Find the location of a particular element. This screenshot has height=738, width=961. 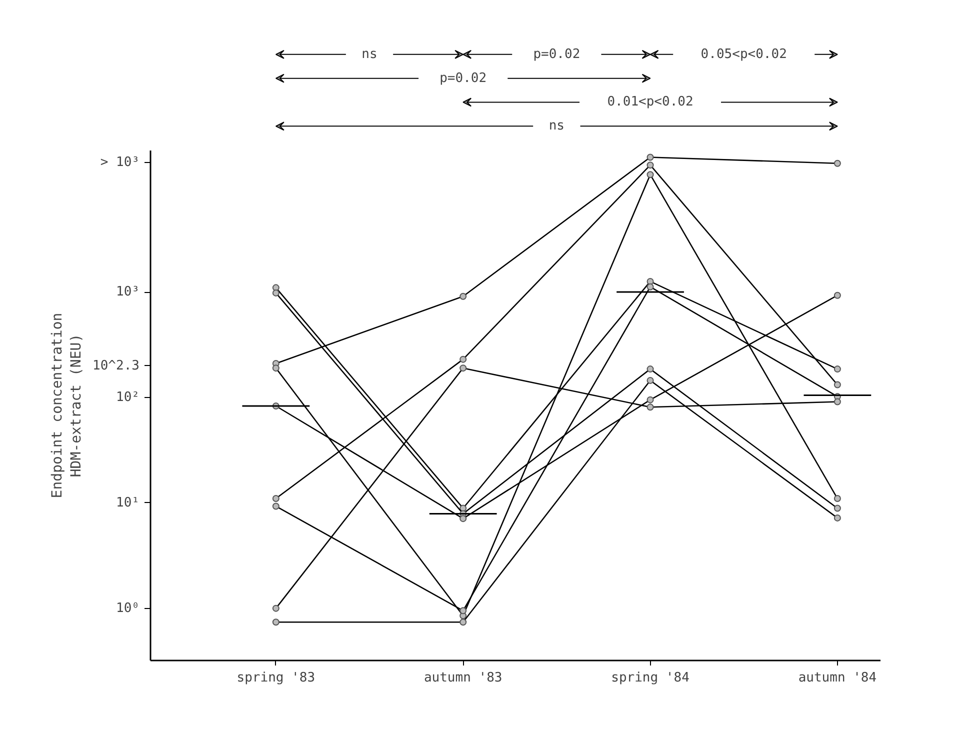

y-tick-label: 10² is located at coordinates (128, 397).